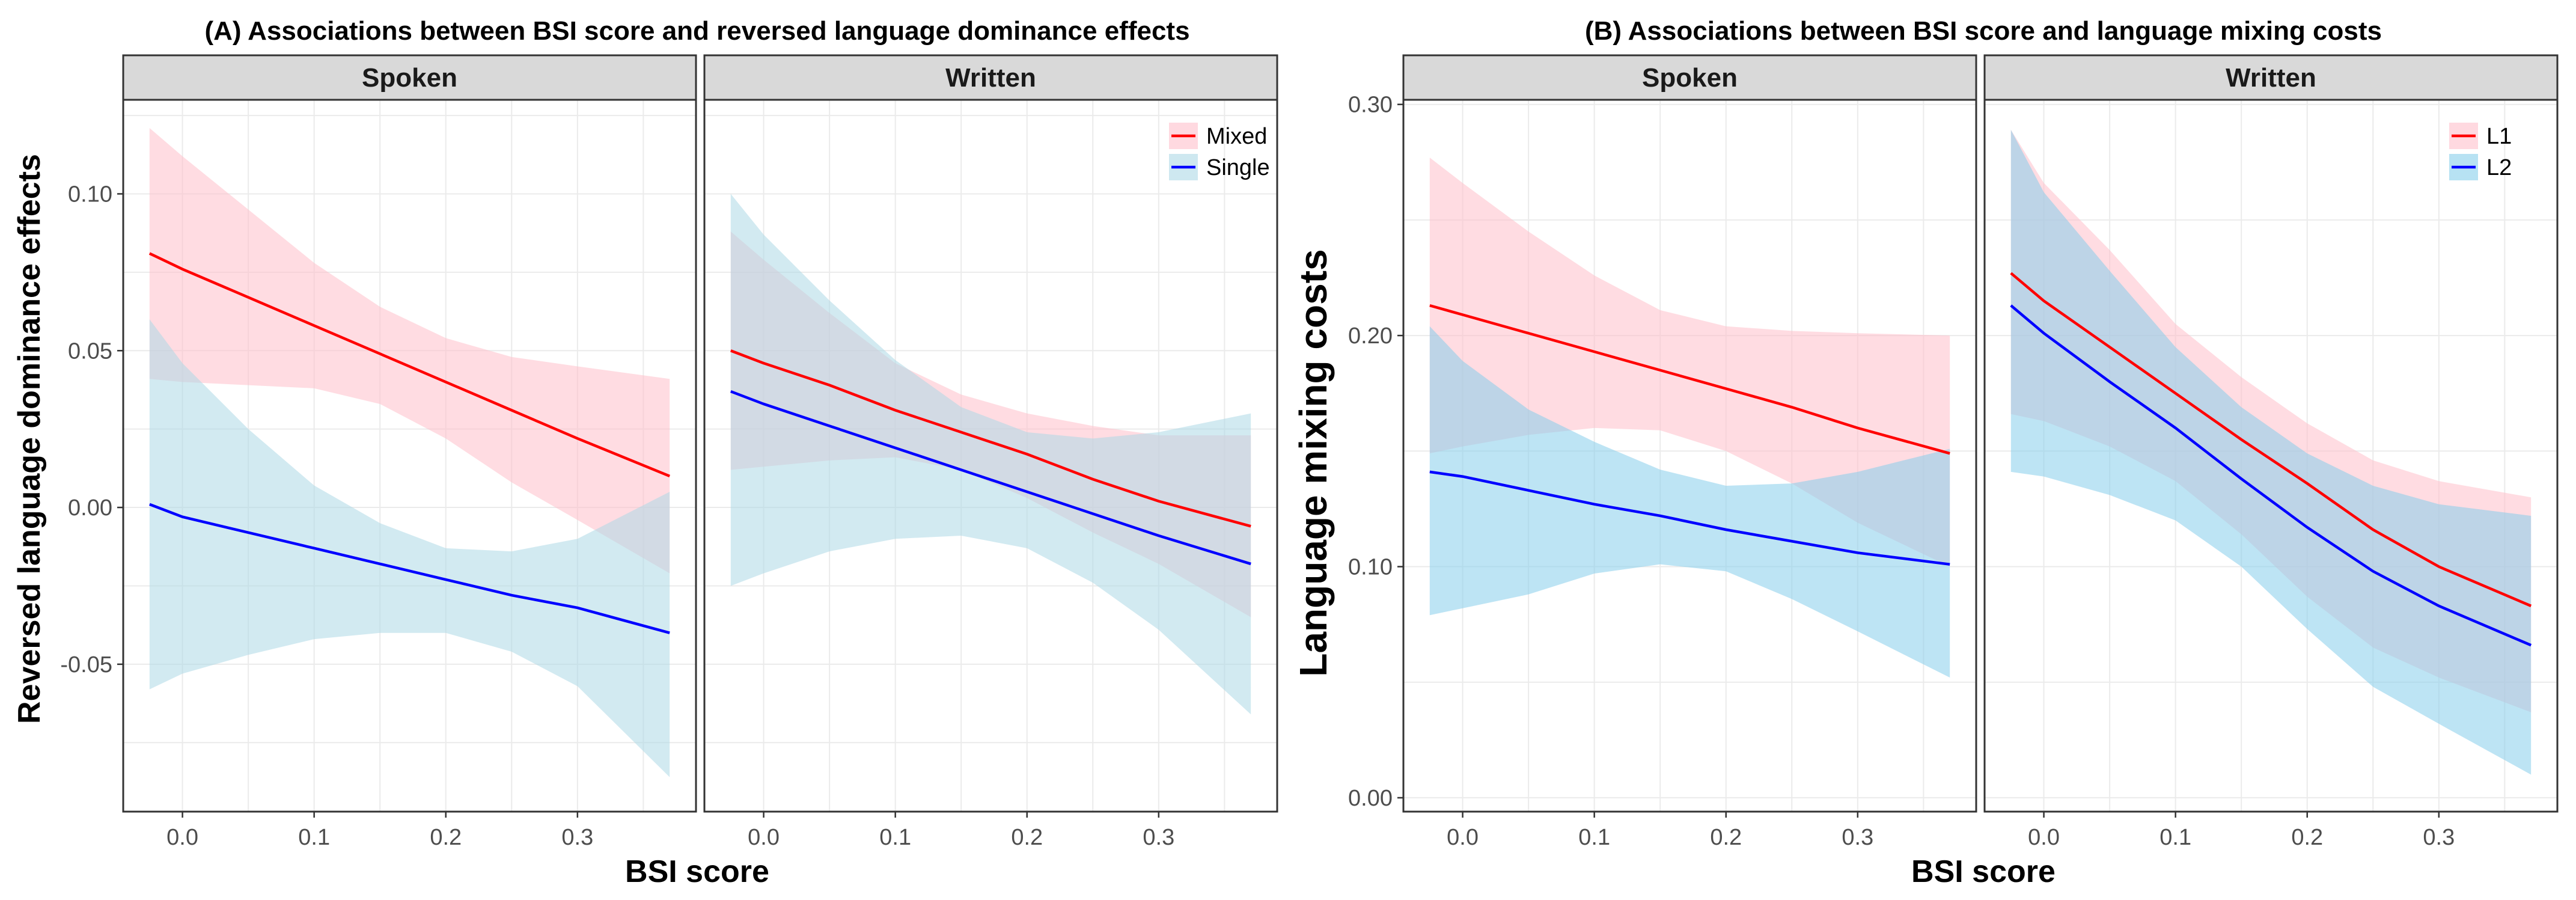 The height and width of the screenshot is (900, 2576). What do you see at coordinates (2499, 136) in the screenshot?
I see `legend-label: L1` at bounding box center [2499, 136].